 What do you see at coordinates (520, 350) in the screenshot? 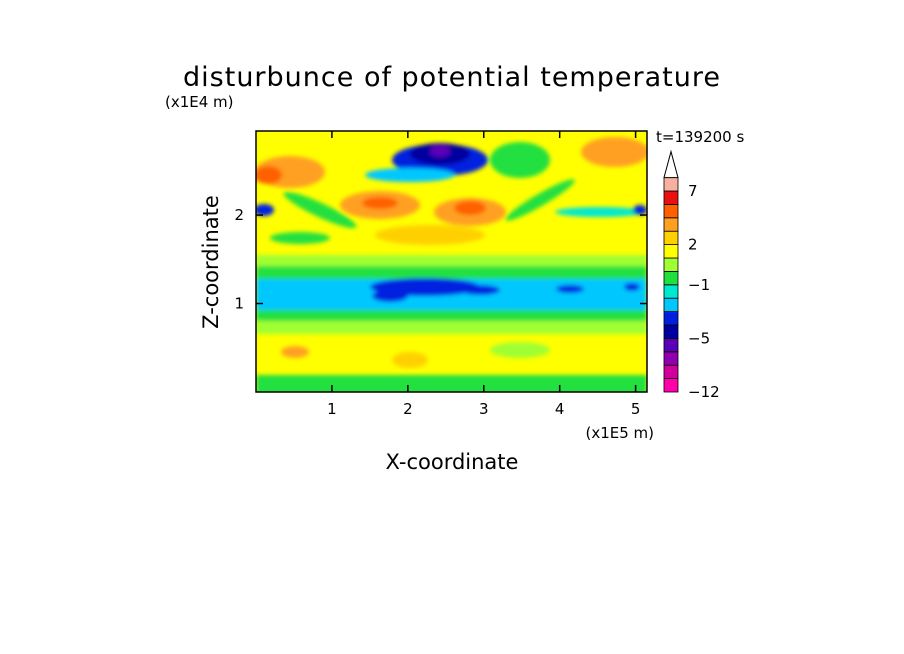
I see `field-blob-green-low` at bounding box center [520, 350].